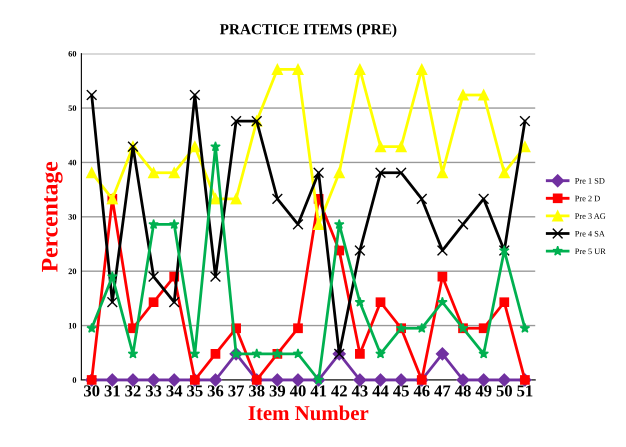 The width and height of the screenshot is (626, 447). What do you see at coordinates (52, 217) in the screenshot?
I see `y-axis-title: Percentage` at bounding box center [52, 217].